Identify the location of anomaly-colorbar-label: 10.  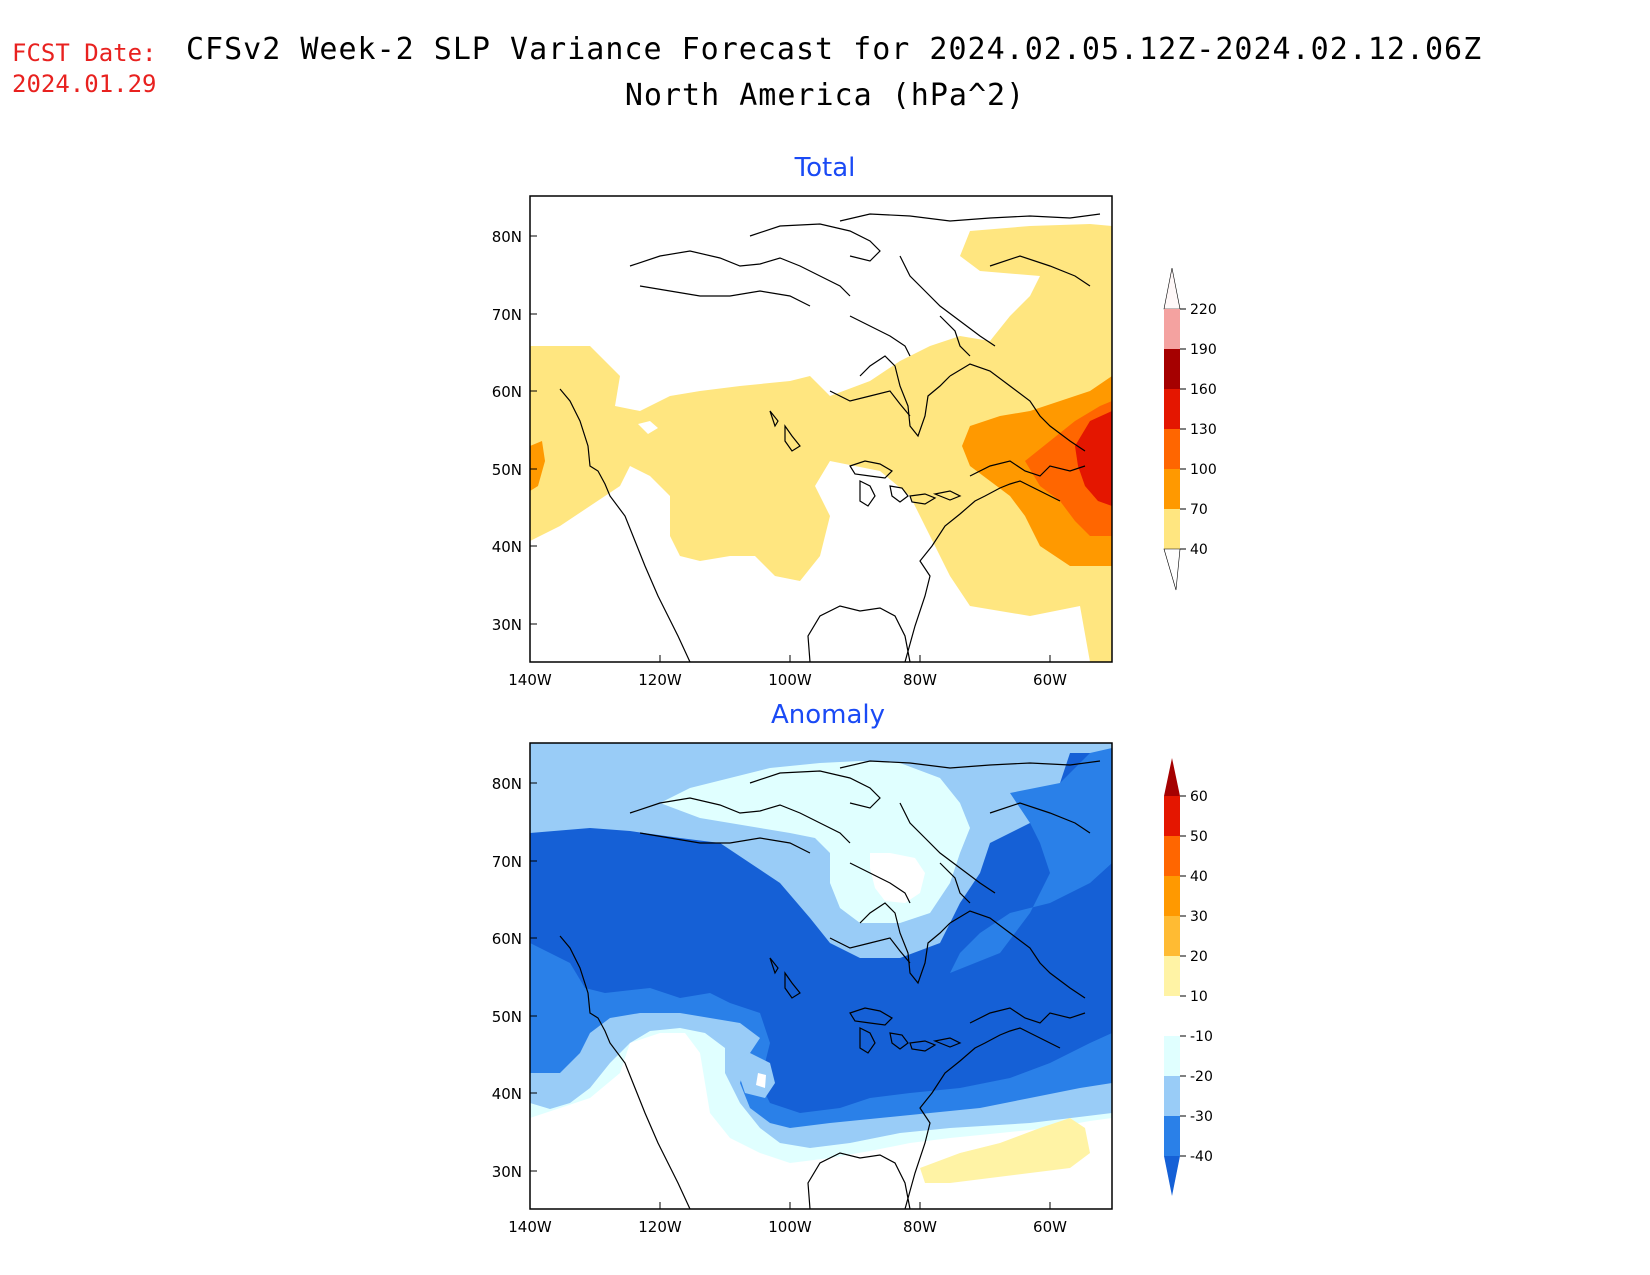
(1199, 997).